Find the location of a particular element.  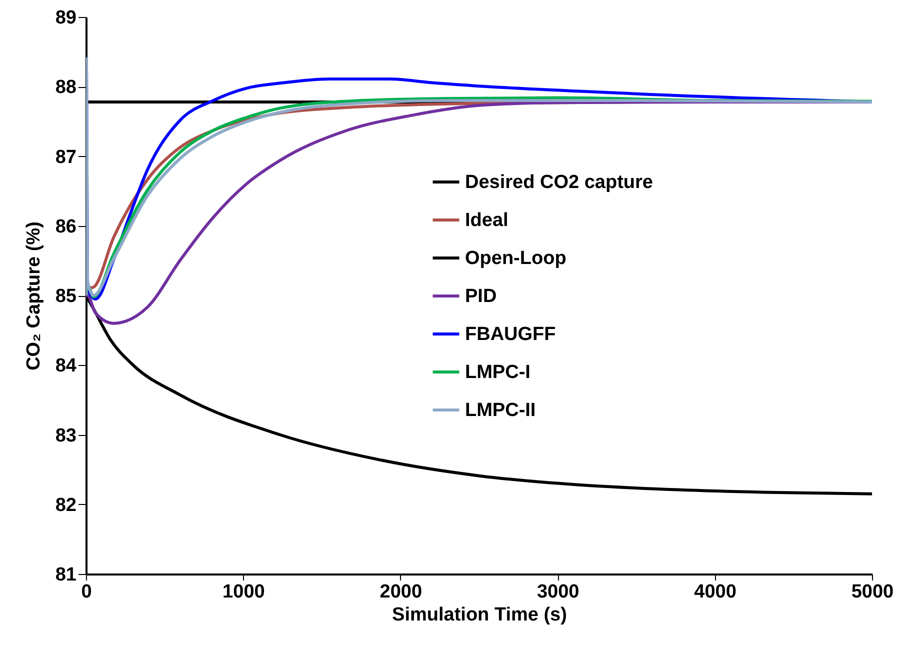

legend-label: LMPC-II is located at coordinates (500, 410).